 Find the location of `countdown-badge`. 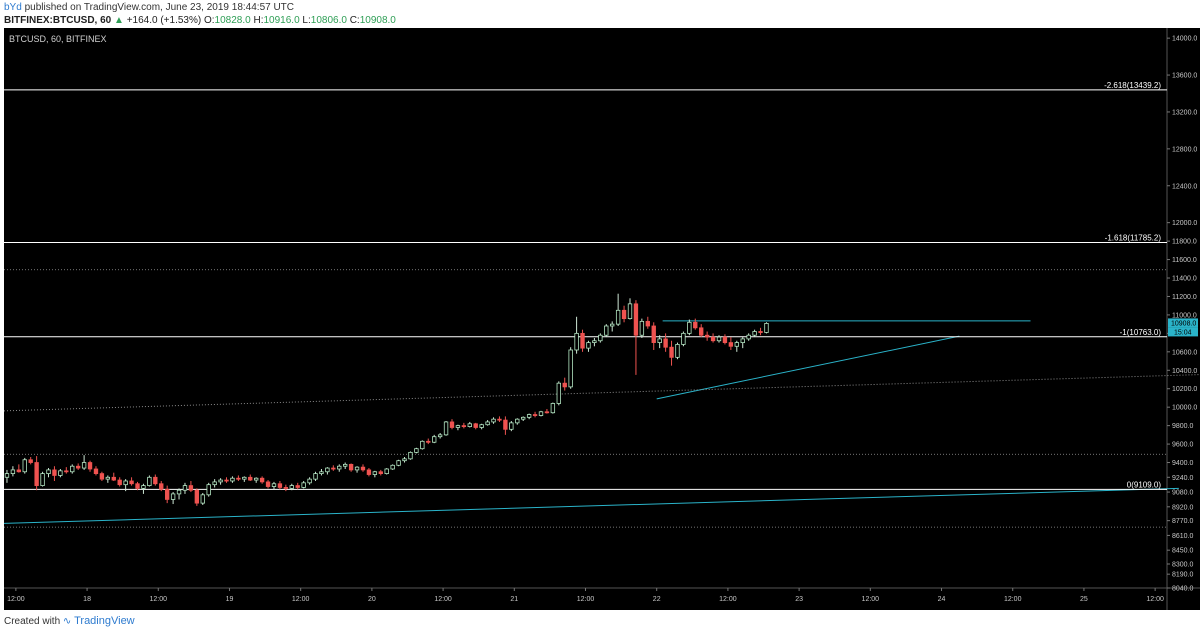

countdown-badge is located at coordinates (1183, 332).